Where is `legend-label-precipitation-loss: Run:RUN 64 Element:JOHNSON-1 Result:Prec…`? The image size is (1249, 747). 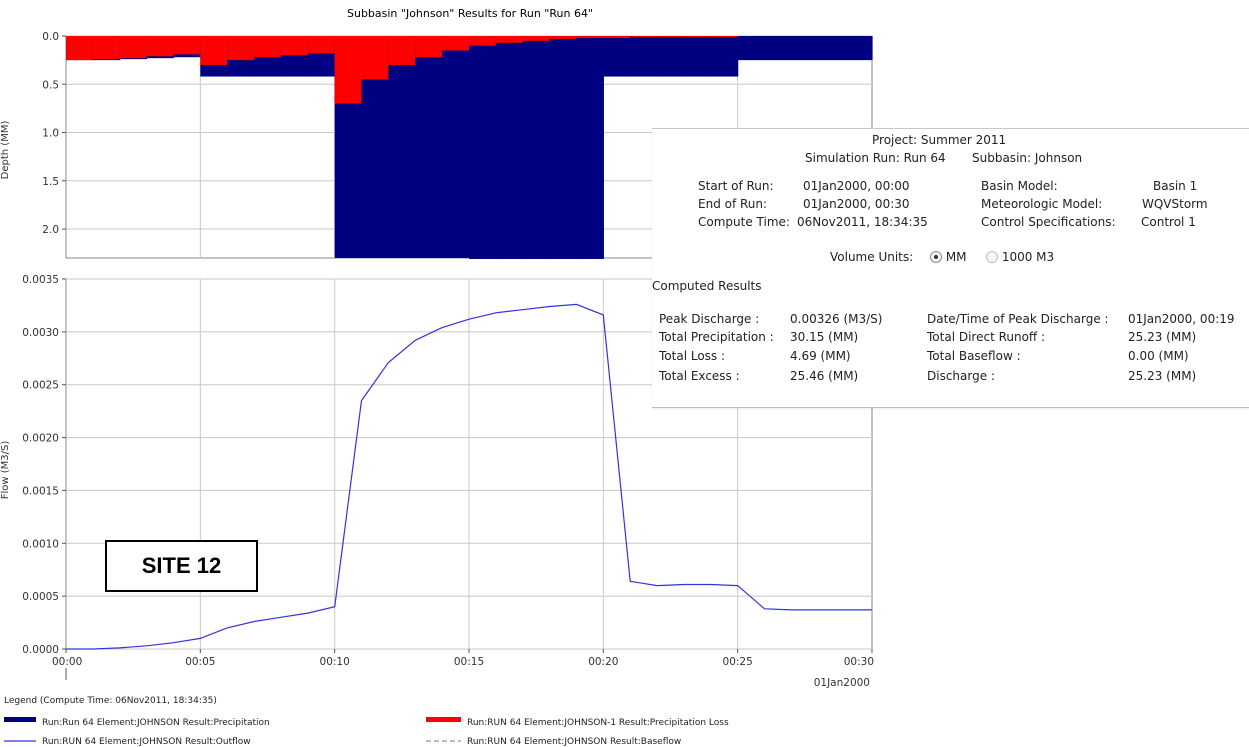
legend-label-precipitation-loss: Run:RUN 64 Element:JOHNSON-1 Result:Prec… is located at coordinates (598, 723).